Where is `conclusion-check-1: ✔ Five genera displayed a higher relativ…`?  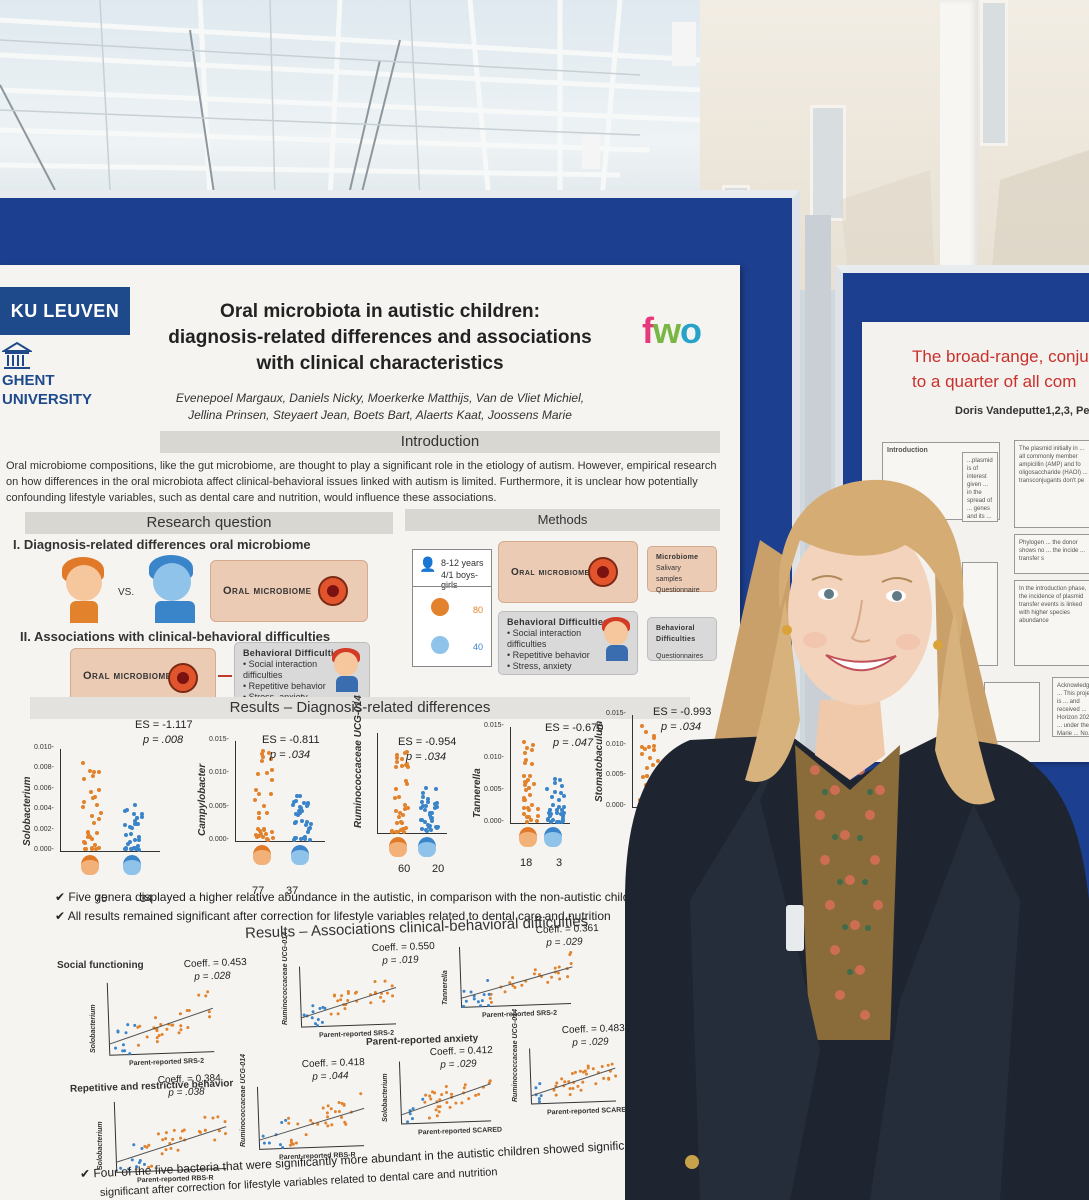
conclusion-check-1: ✔ Five genera displayed a higher relativ… is located at coordinates (351, 897).